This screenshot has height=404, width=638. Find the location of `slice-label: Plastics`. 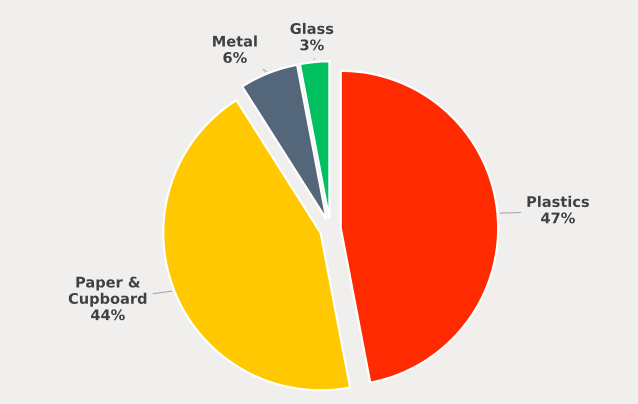

slice-label: Plastics is located at coordinates (558, 202).